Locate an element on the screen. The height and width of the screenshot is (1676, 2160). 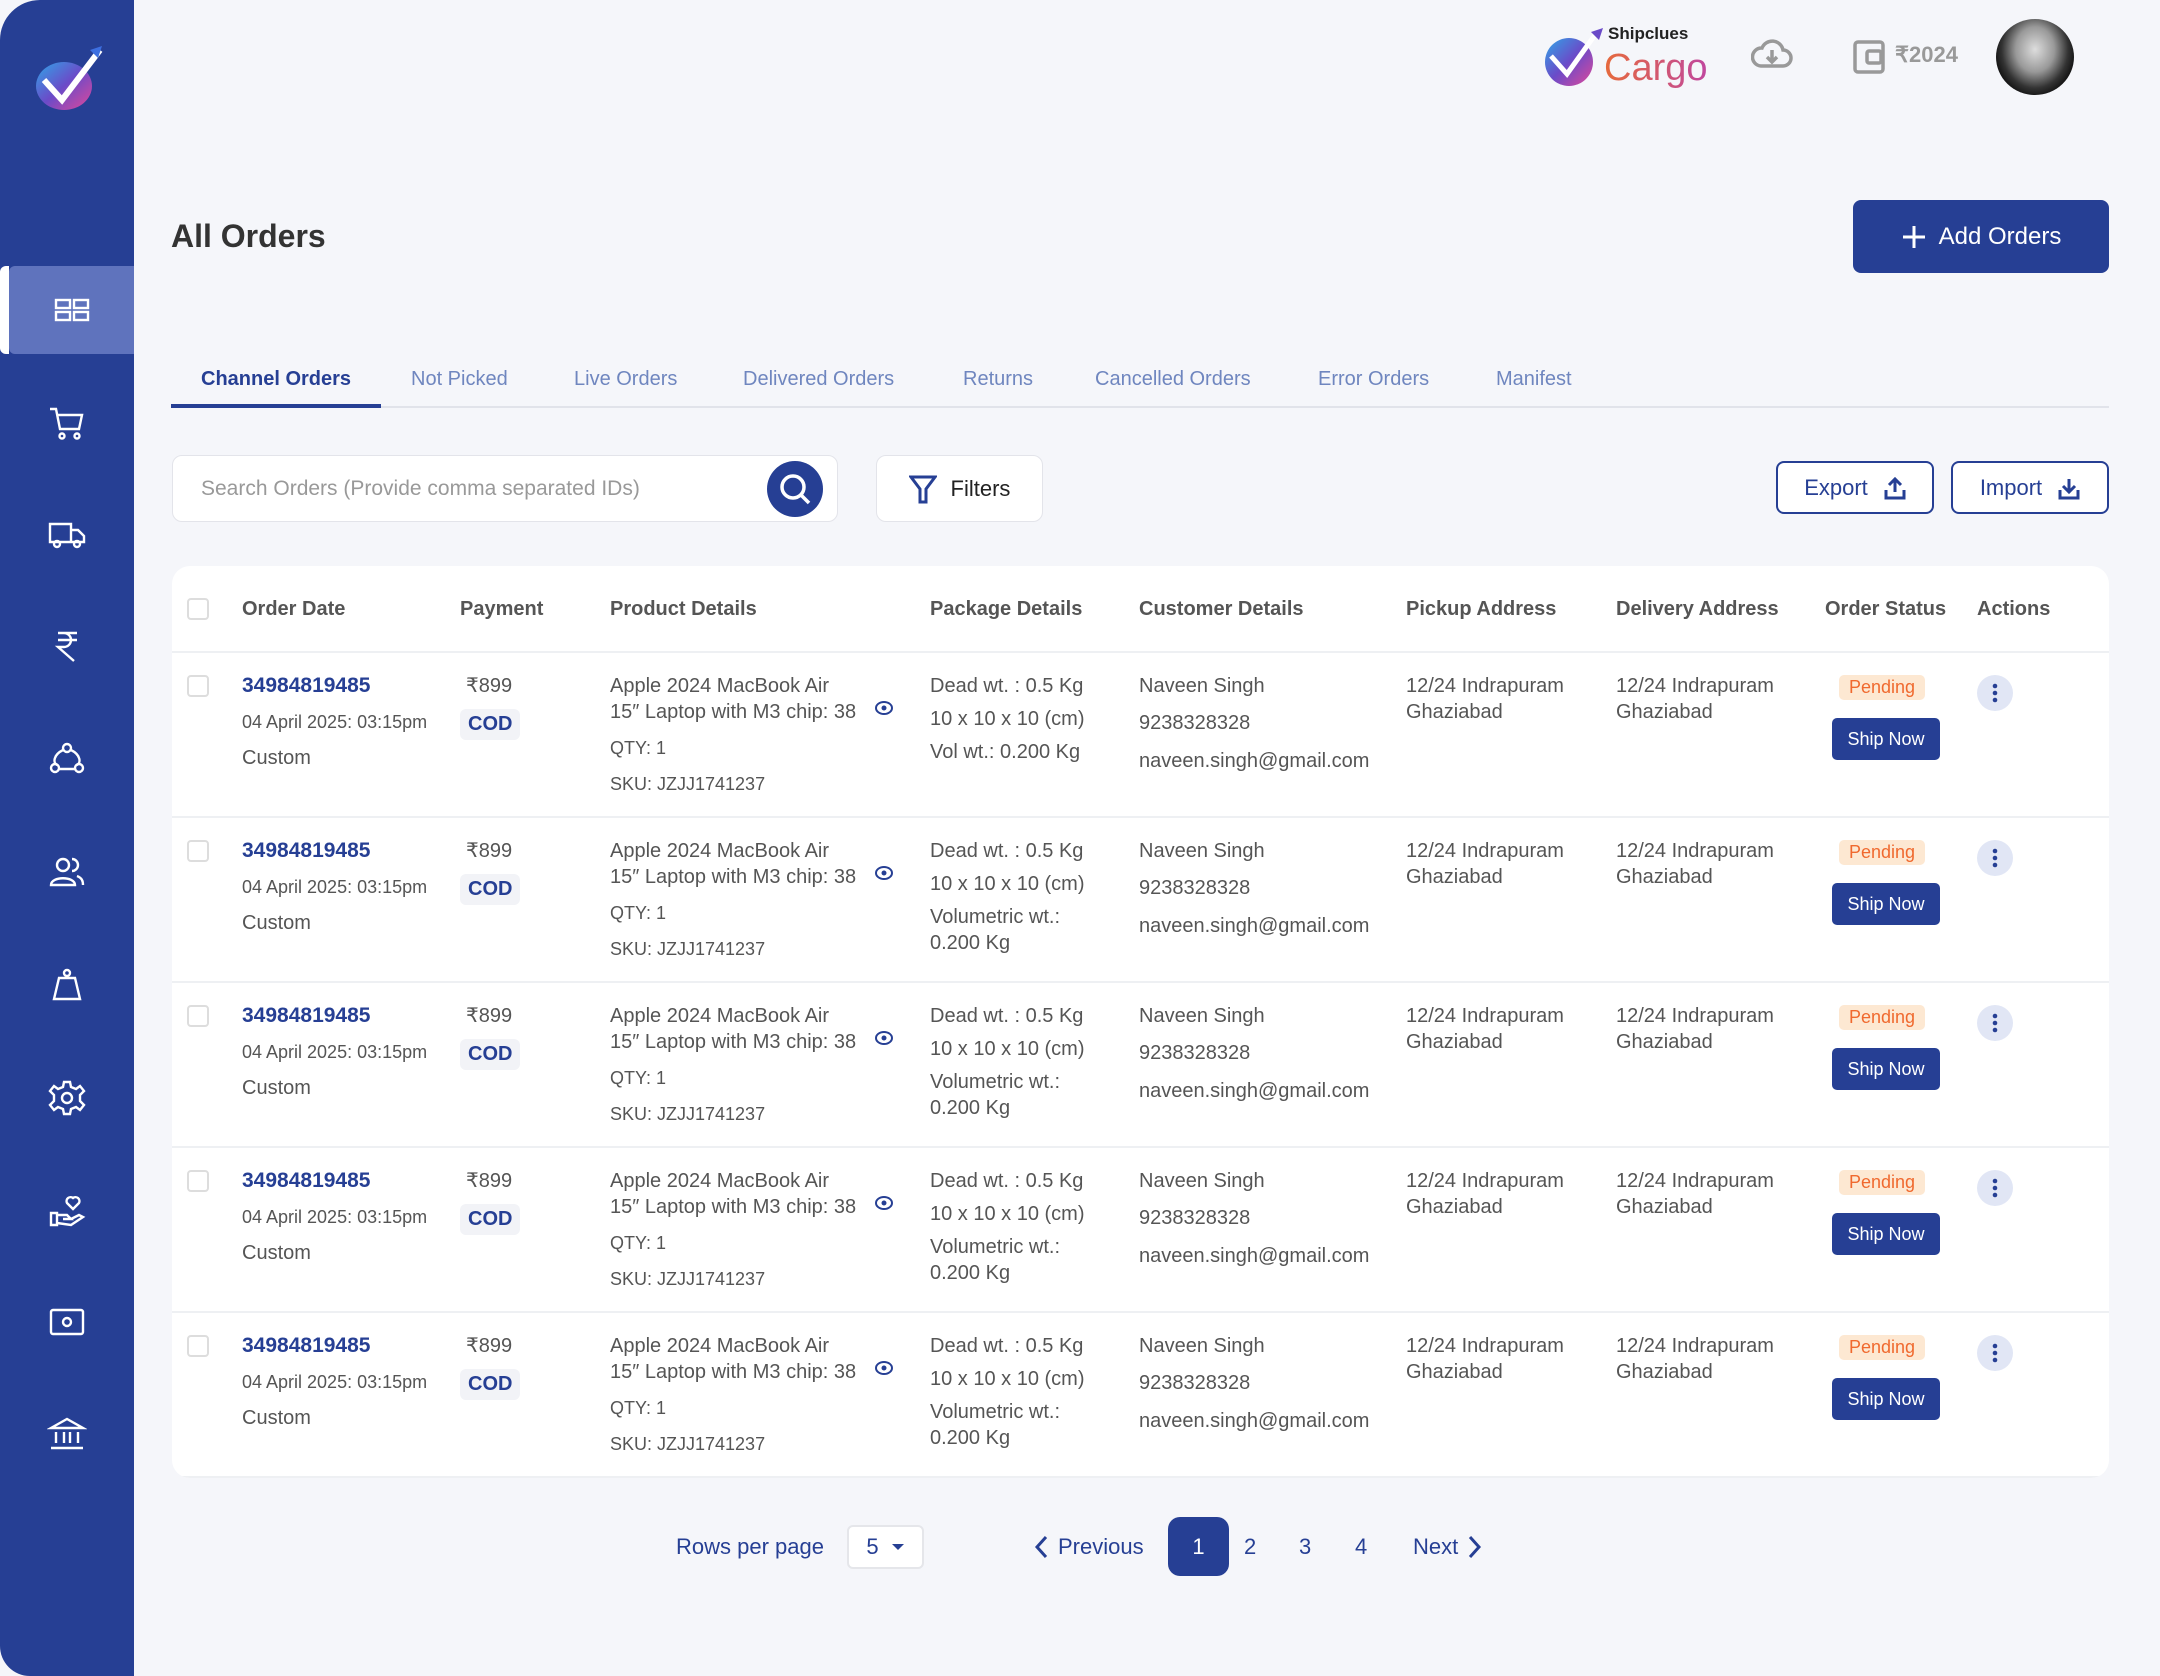
sidebar-item-finance is located at coordinates (67, 646).